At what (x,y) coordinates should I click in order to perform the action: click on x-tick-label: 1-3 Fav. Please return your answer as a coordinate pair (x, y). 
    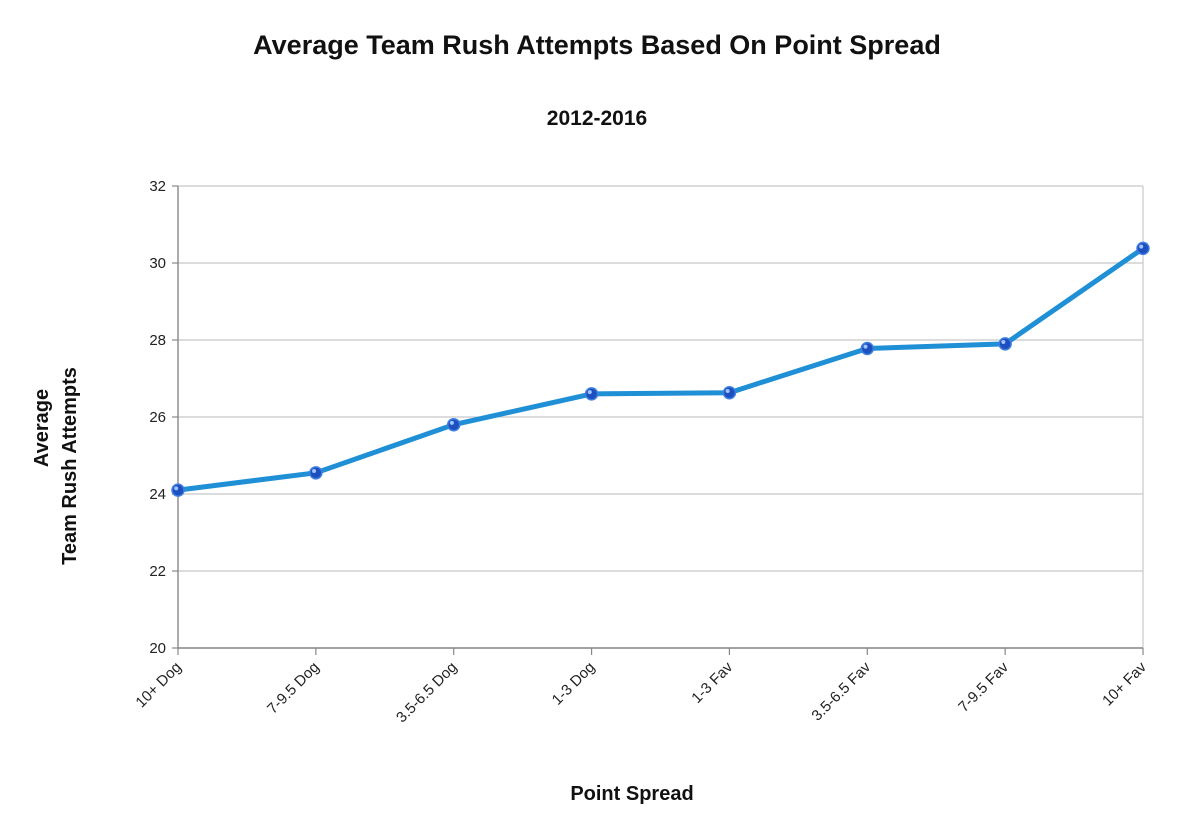
    Looking at the image, I should click on (712, 682).